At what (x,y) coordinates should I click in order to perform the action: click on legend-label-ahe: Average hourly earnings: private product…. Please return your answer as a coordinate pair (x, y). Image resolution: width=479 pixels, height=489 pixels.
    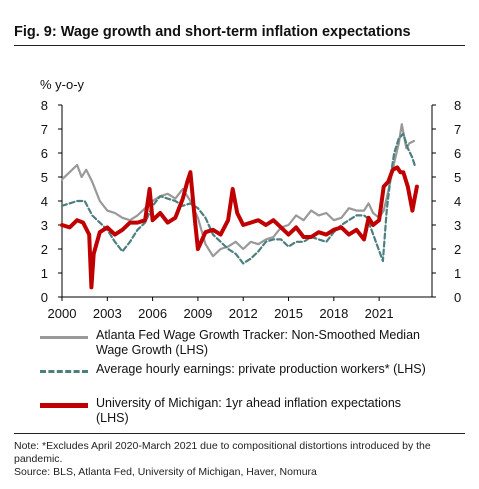
    Looking at the image, I should click on (261, 369).